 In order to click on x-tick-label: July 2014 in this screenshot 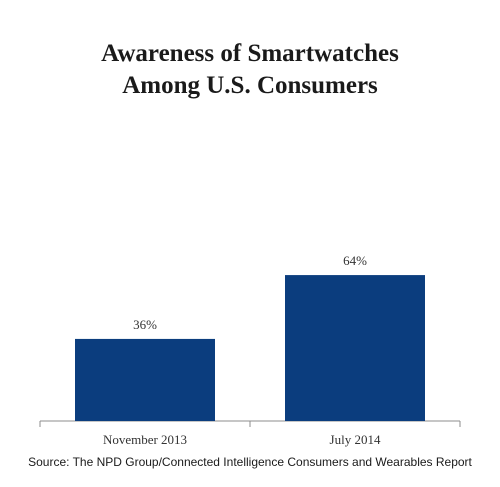, I will do `click(355, 439)`.